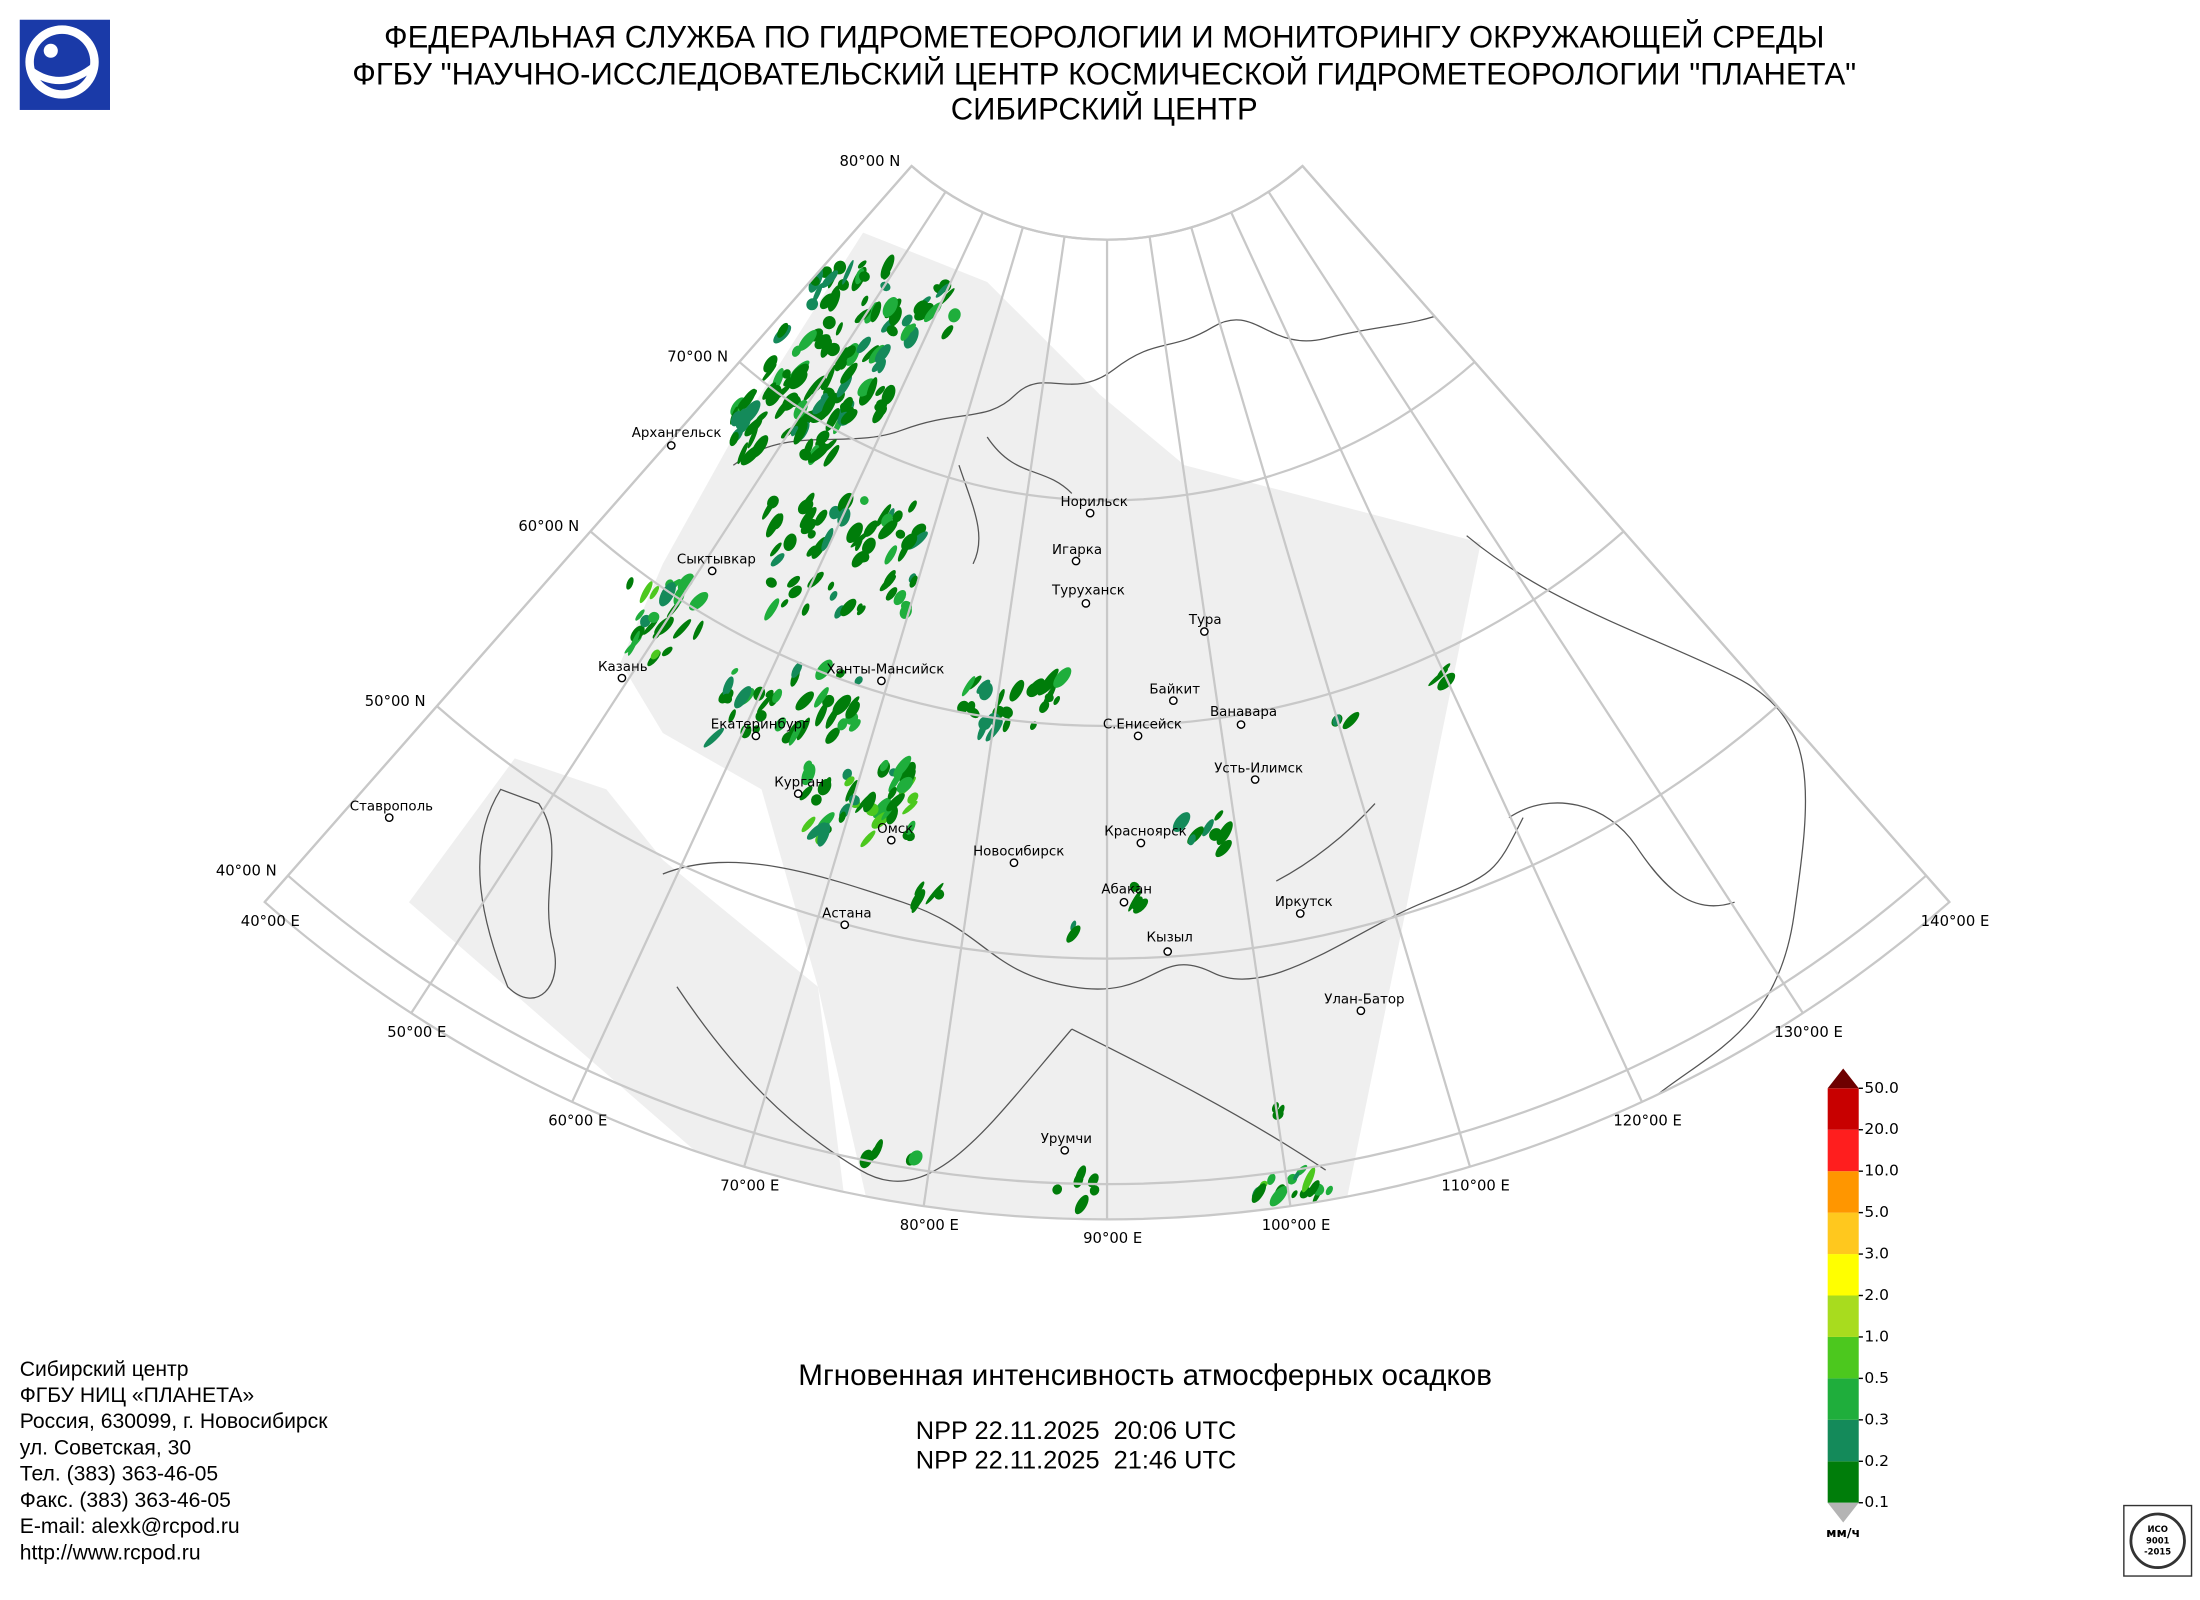 The image size is (2200, 1600). What do you see at coordinates (1077, 550) in the screenshot?
I see `city-label: Игарка` at bounding box center [1077, 550].